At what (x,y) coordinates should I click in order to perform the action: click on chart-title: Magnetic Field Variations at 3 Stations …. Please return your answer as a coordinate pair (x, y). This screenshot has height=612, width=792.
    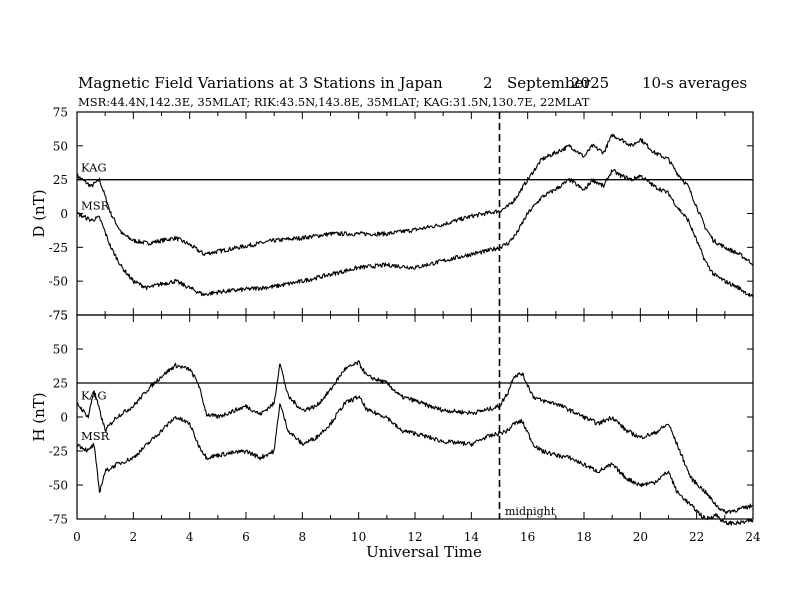
    Looking at the image, I should click on (260, 83).